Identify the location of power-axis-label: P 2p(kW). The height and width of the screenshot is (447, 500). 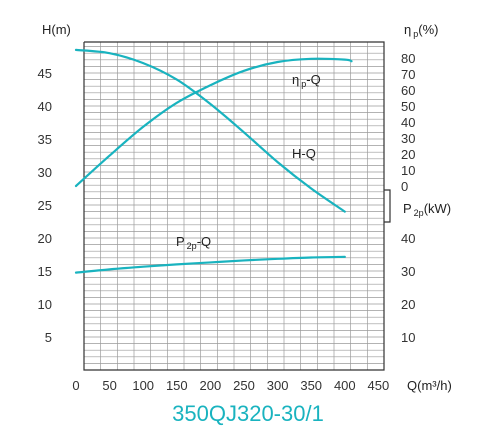
(427, 209).